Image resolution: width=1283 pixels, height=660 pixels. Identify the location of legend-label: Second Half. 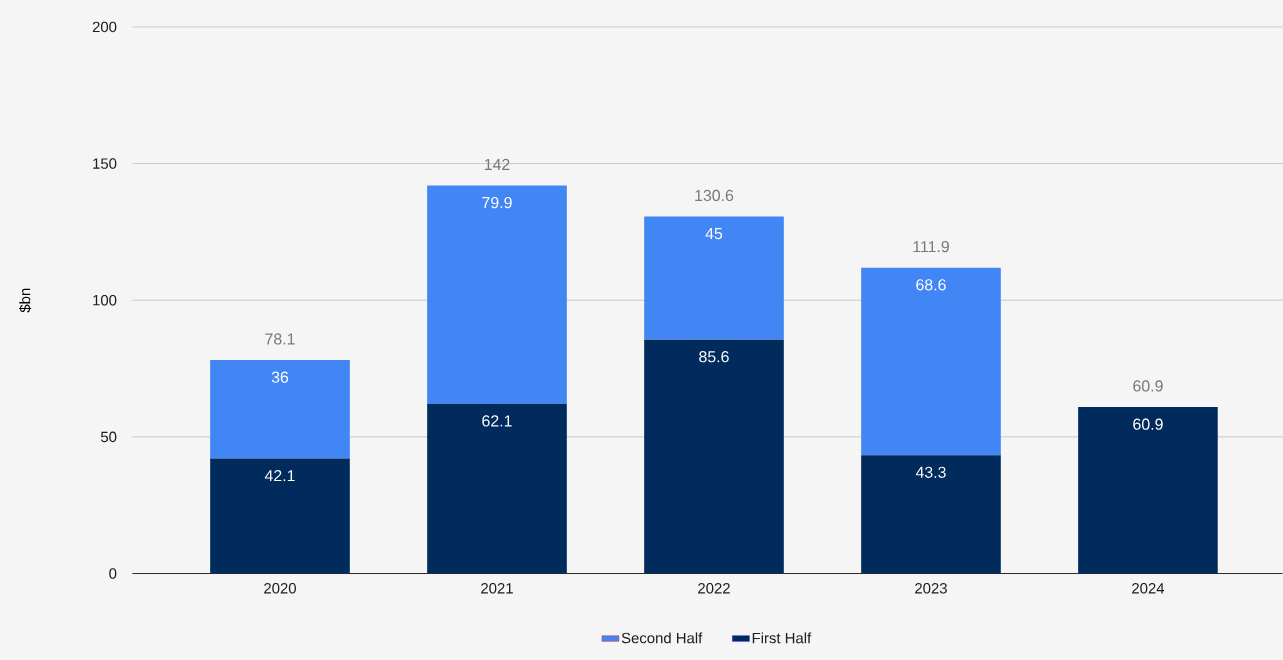
(662, 638).